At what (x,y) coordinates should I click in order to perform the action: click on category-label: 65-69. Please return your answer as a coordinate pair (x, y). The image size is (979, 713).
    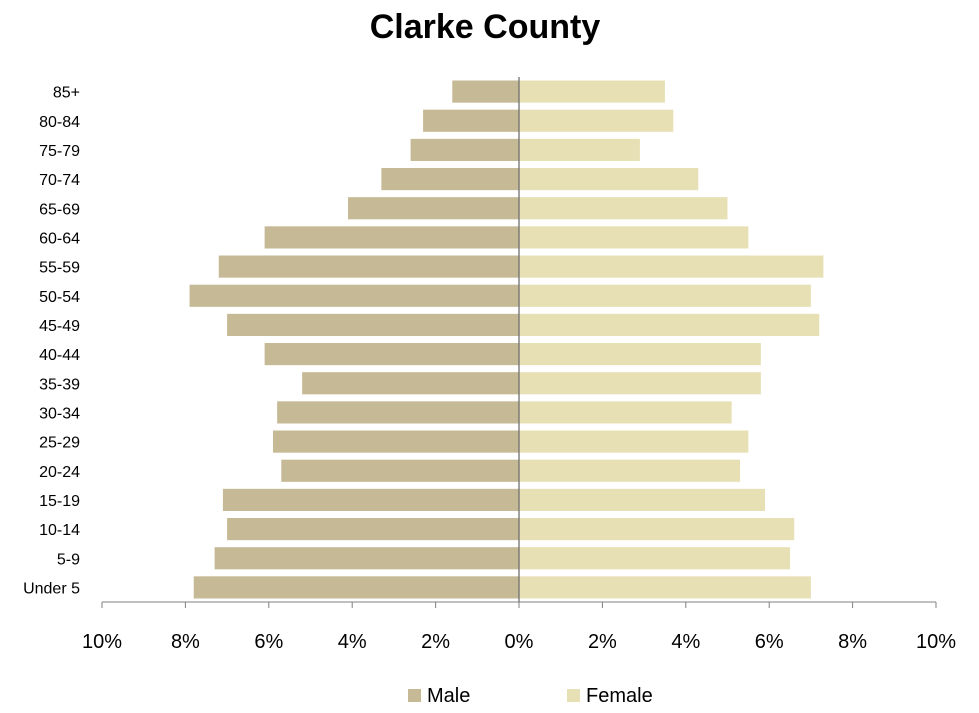
    Looking at the image, I should click on (59, 209).